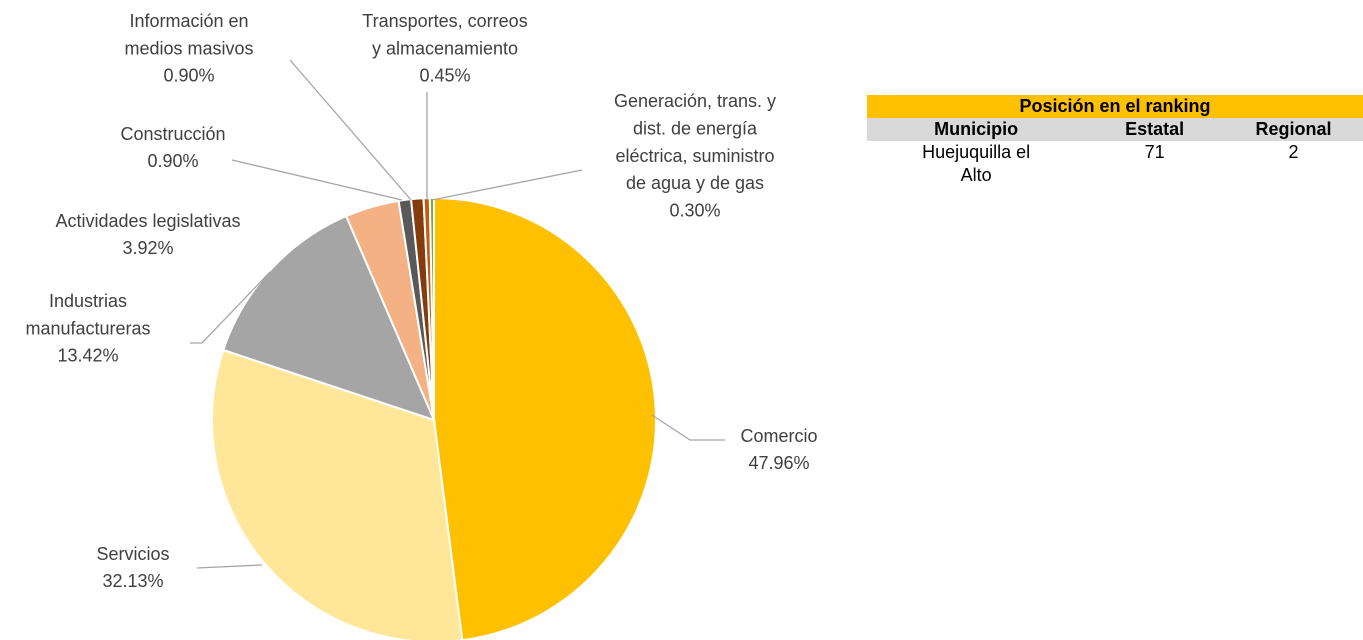 The width and height of the screenshot is (1363, 640). I want to click on header-cell: Regional, so click(1293, 129).